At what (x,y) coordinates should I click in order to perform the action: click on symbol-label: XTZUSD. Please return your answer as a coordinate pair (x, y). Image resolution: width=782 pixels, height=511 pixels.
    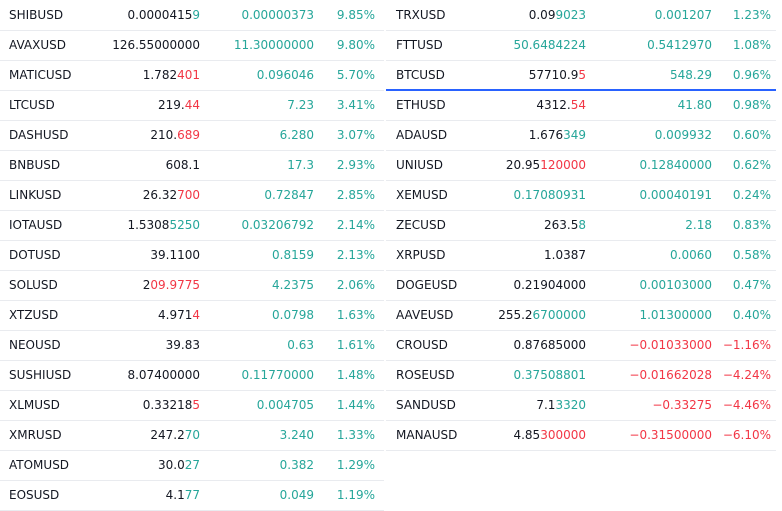
    Looking at the image, I should click on (34, 315).